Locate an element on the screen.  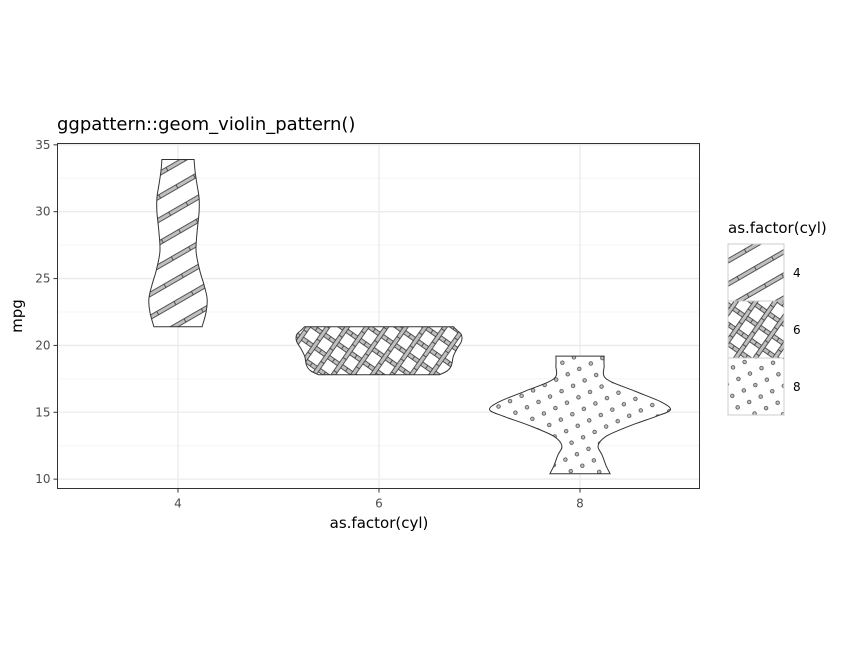
y-axis: 10 15 20 25 30 35 is located at coordinates (46, 312).